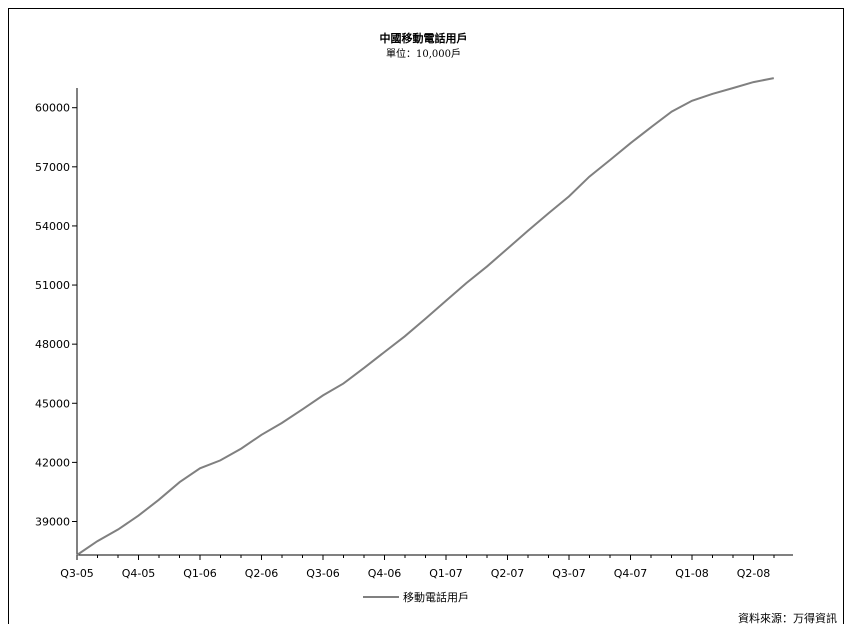 The image size is (847, 626). I want to click on x-tick-label: Q1-08, so click(692, 573).